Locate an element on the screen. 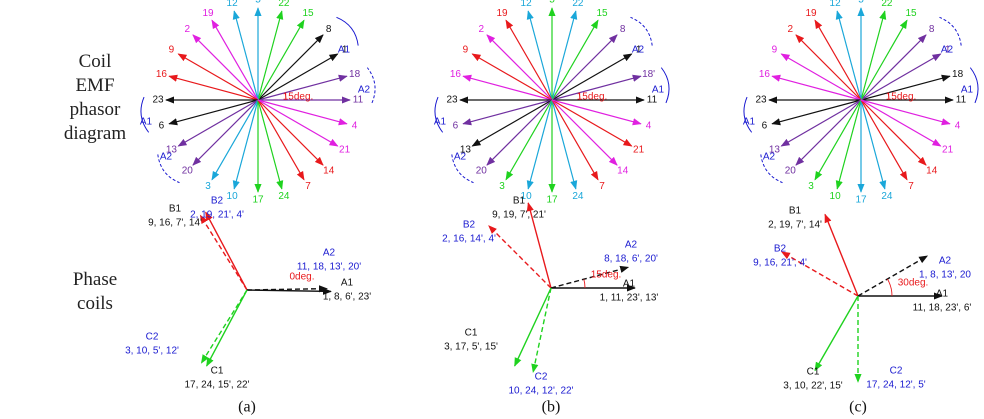 This screenshot has width=984, height=419. phase-angle-arc is located at coordinates (890, 287).